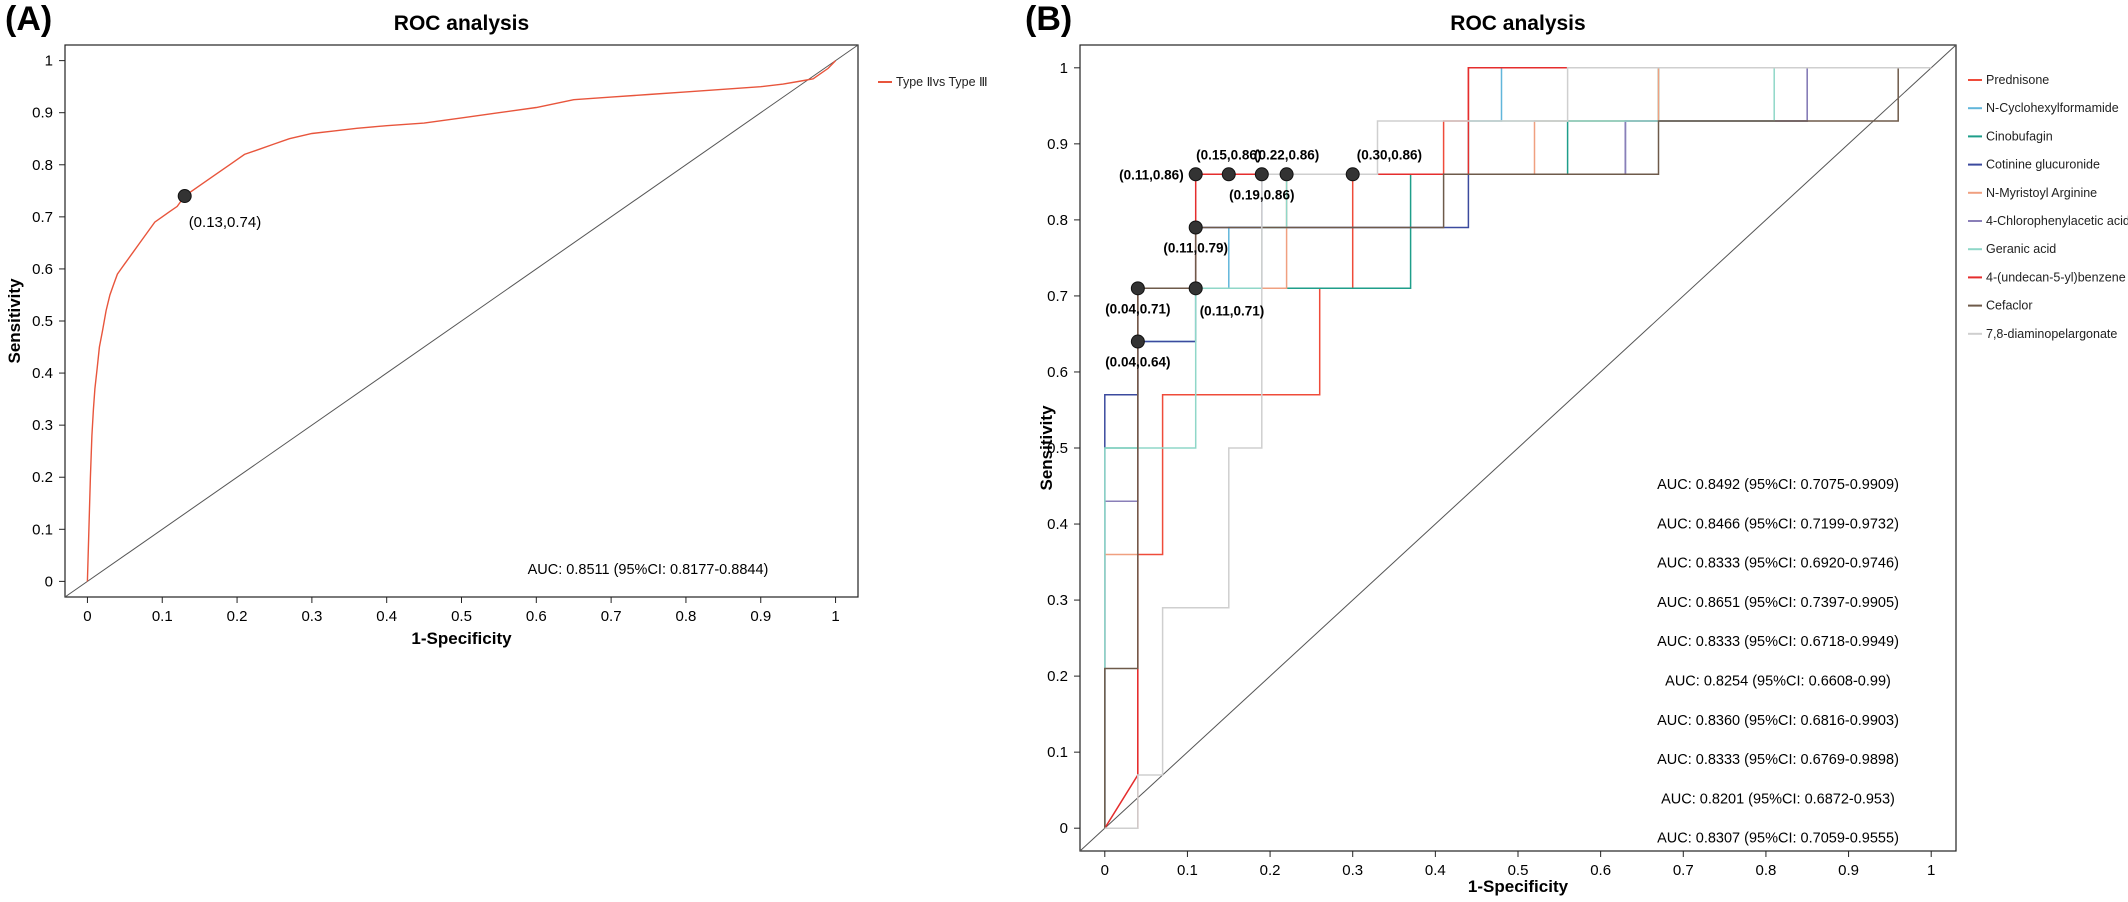  I want to click on legend-entry: N-Myristoyl Arginine, so click(2041, 193).